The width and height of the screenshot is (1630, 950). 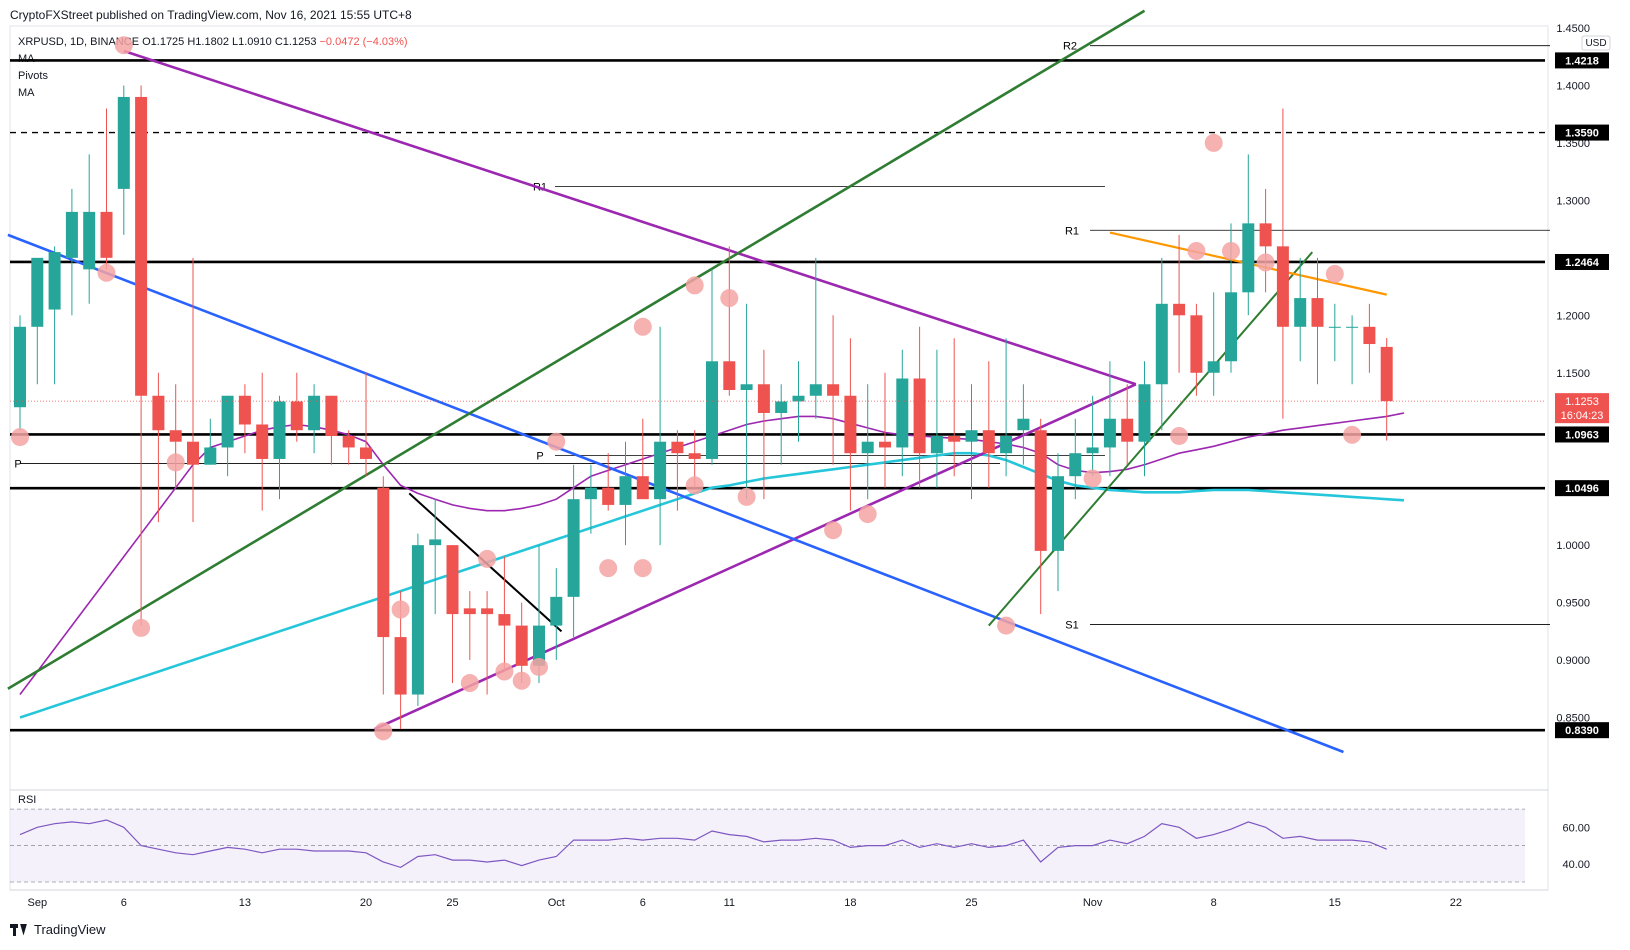 I want to click on x-tick-label-9: 25, so click(x=971, y=903).